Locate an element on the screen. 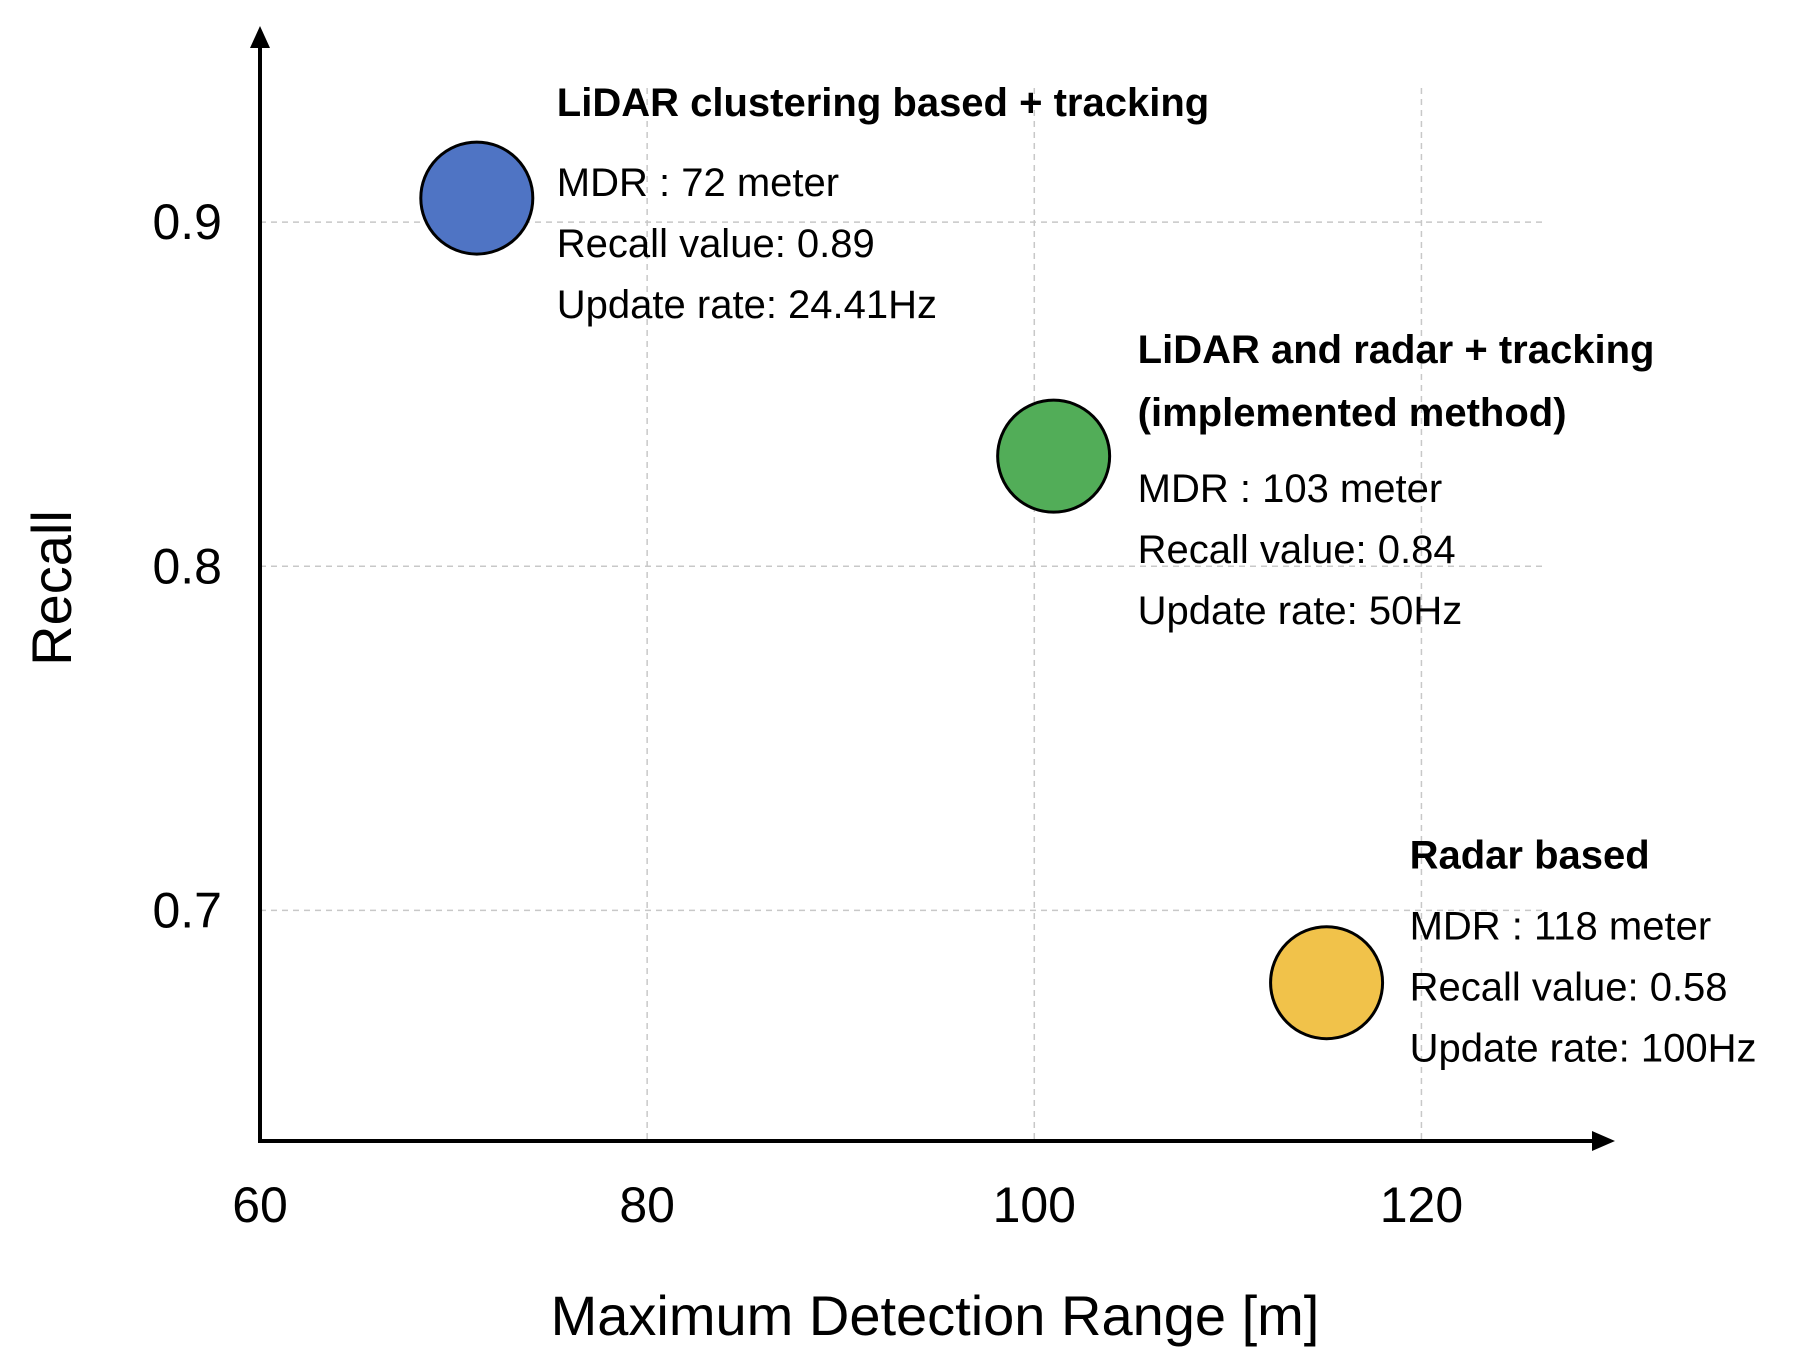 The image size is (1814, 1370). data-point-detail: Update rate: 24.41Hz is located at coordinates (747, 305).